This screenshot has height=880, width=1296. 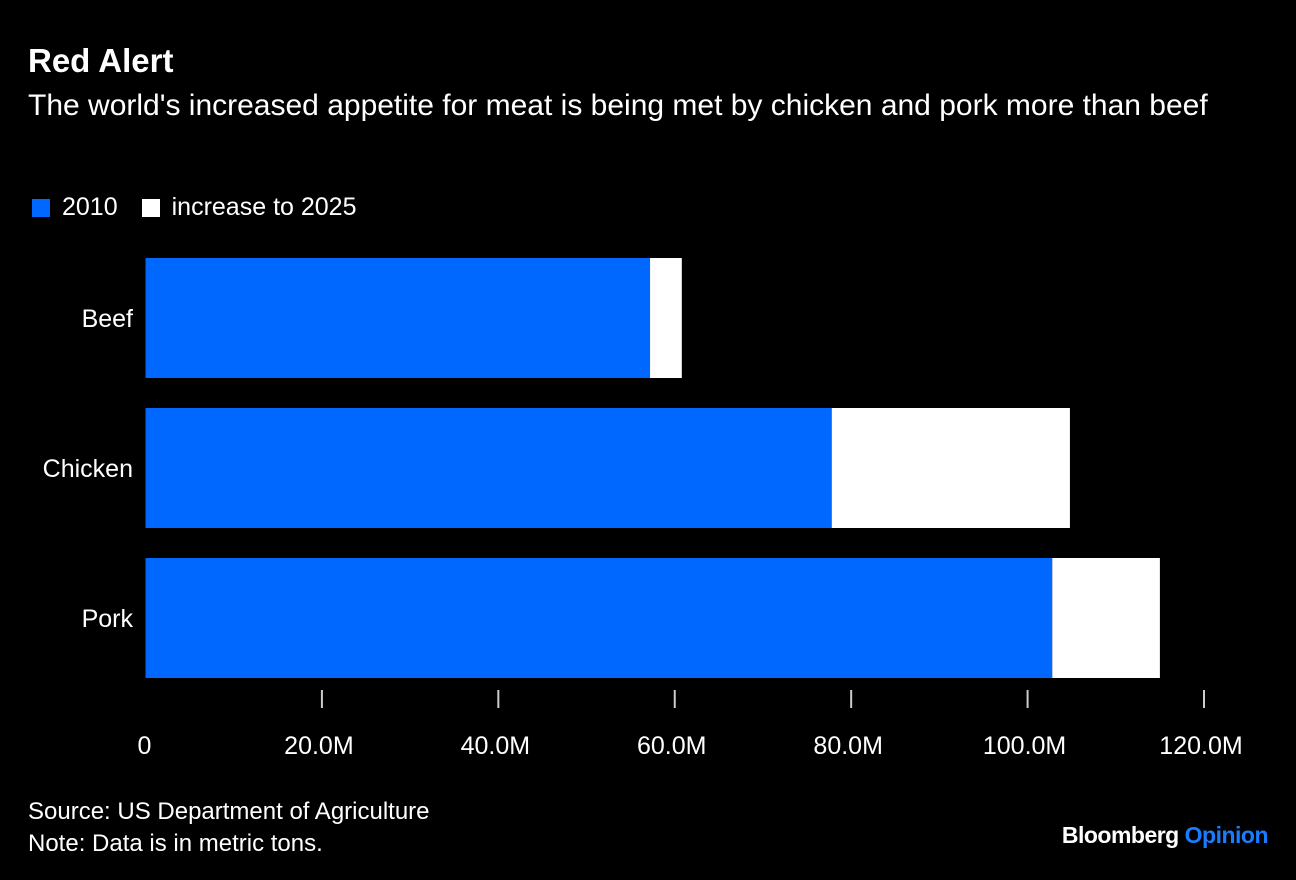 What do you see at coordinates (1226, 835) in the screenshot?
I see `logo-section: Opinion` at bounding box center [1226, 835].